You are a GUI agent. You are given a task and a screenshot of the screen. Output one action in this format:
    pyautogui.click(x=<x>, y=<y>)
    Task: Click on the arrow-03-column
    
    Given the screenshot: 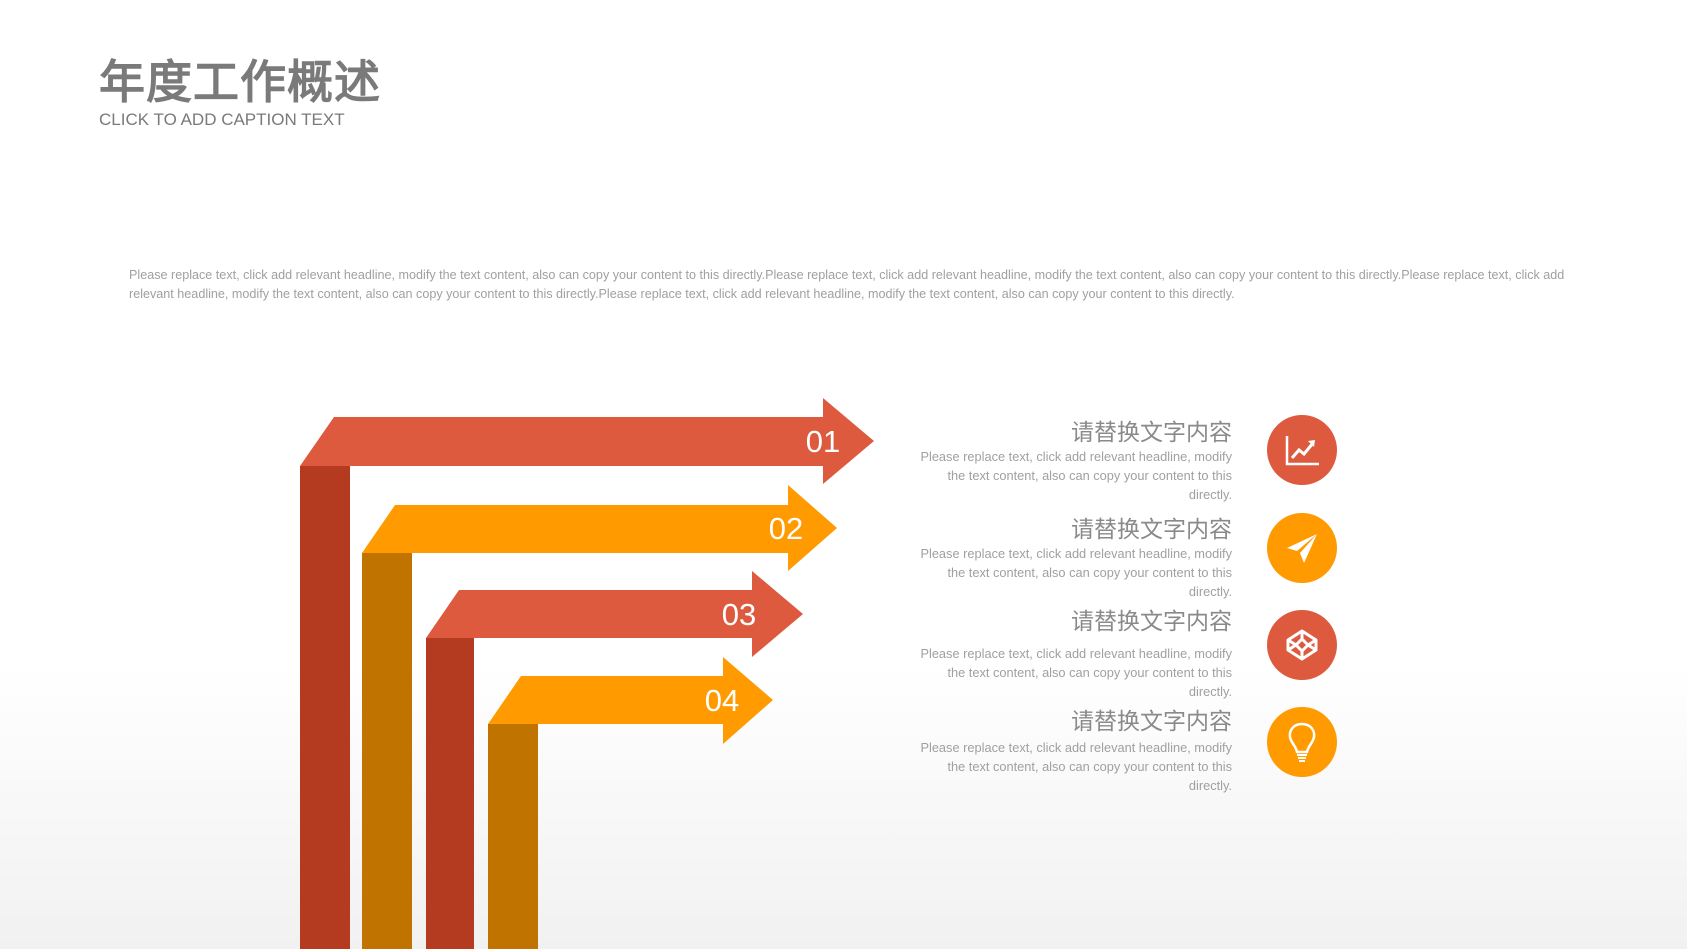 What is the action you would take?
    pyautogui.click(x=450, y=793)
    